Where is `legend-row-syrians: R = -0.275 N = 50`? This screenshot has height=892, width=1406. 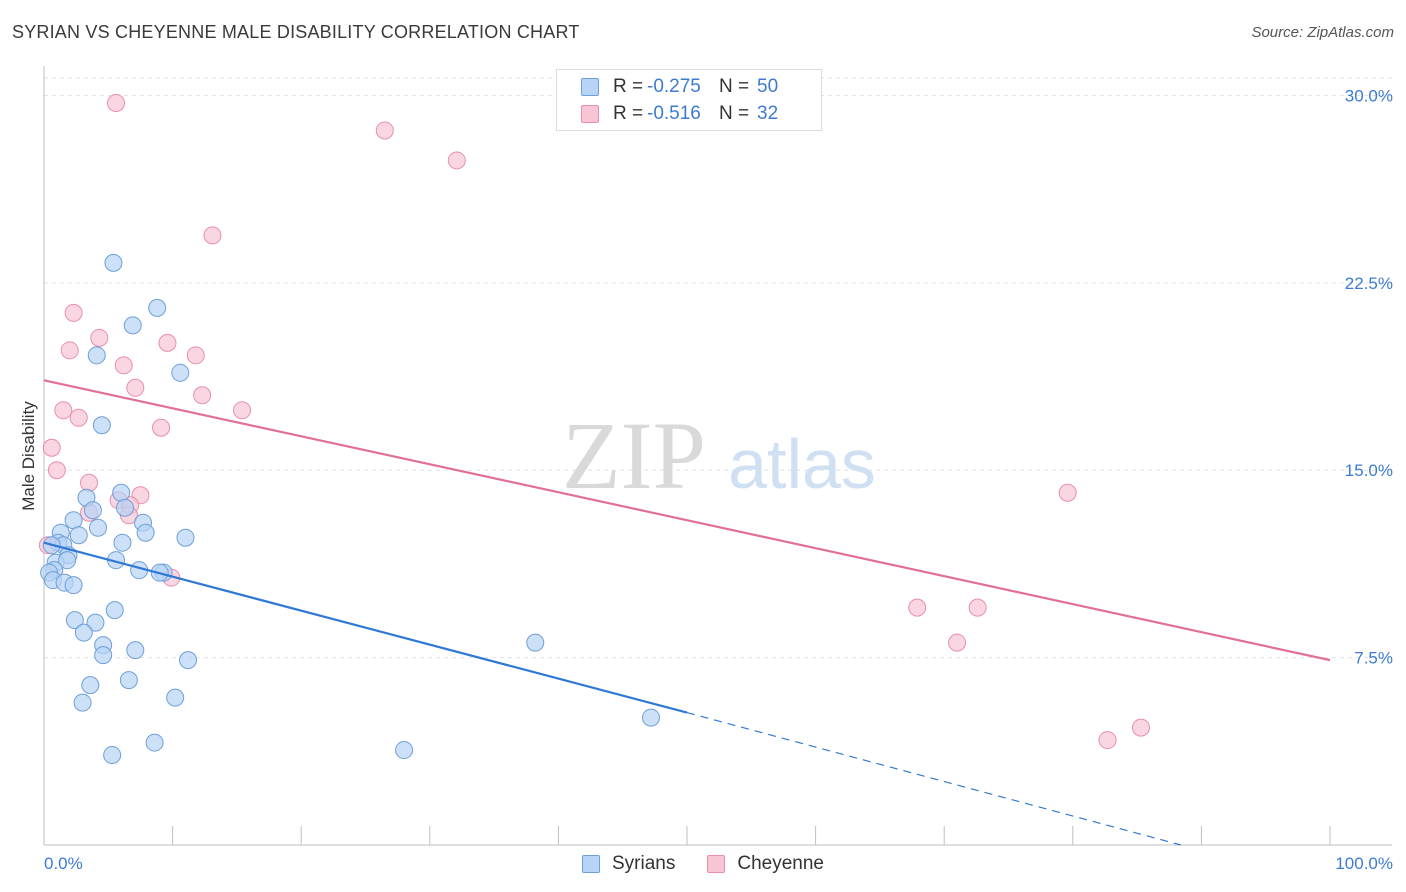
legend-row-syrians: R = -0.275 N = 50 is located at coordinates (689, 87).